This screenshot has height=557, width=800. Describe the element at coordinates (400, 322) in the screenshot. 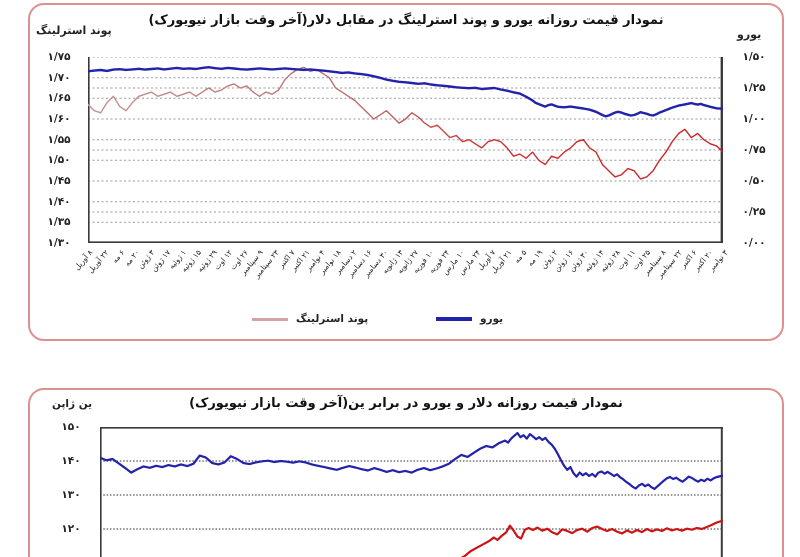

I see `chart1-legend: پوند استرلینگ یورو` at that location.